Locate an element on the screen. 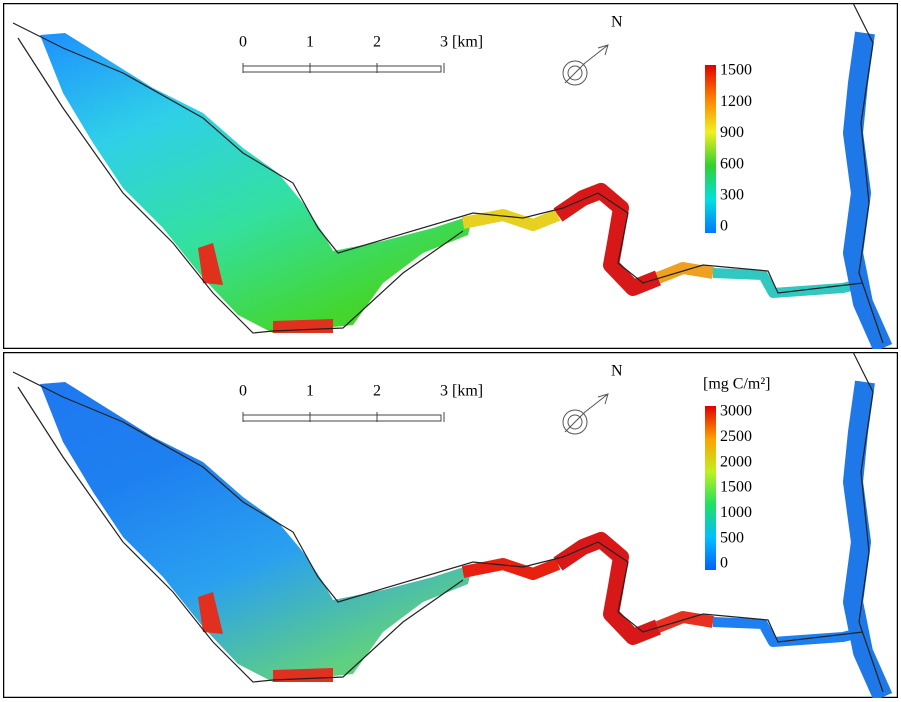 This screenshot has height=702, width=901. colorbar-label: 500 is located at coordinates (732, 537).